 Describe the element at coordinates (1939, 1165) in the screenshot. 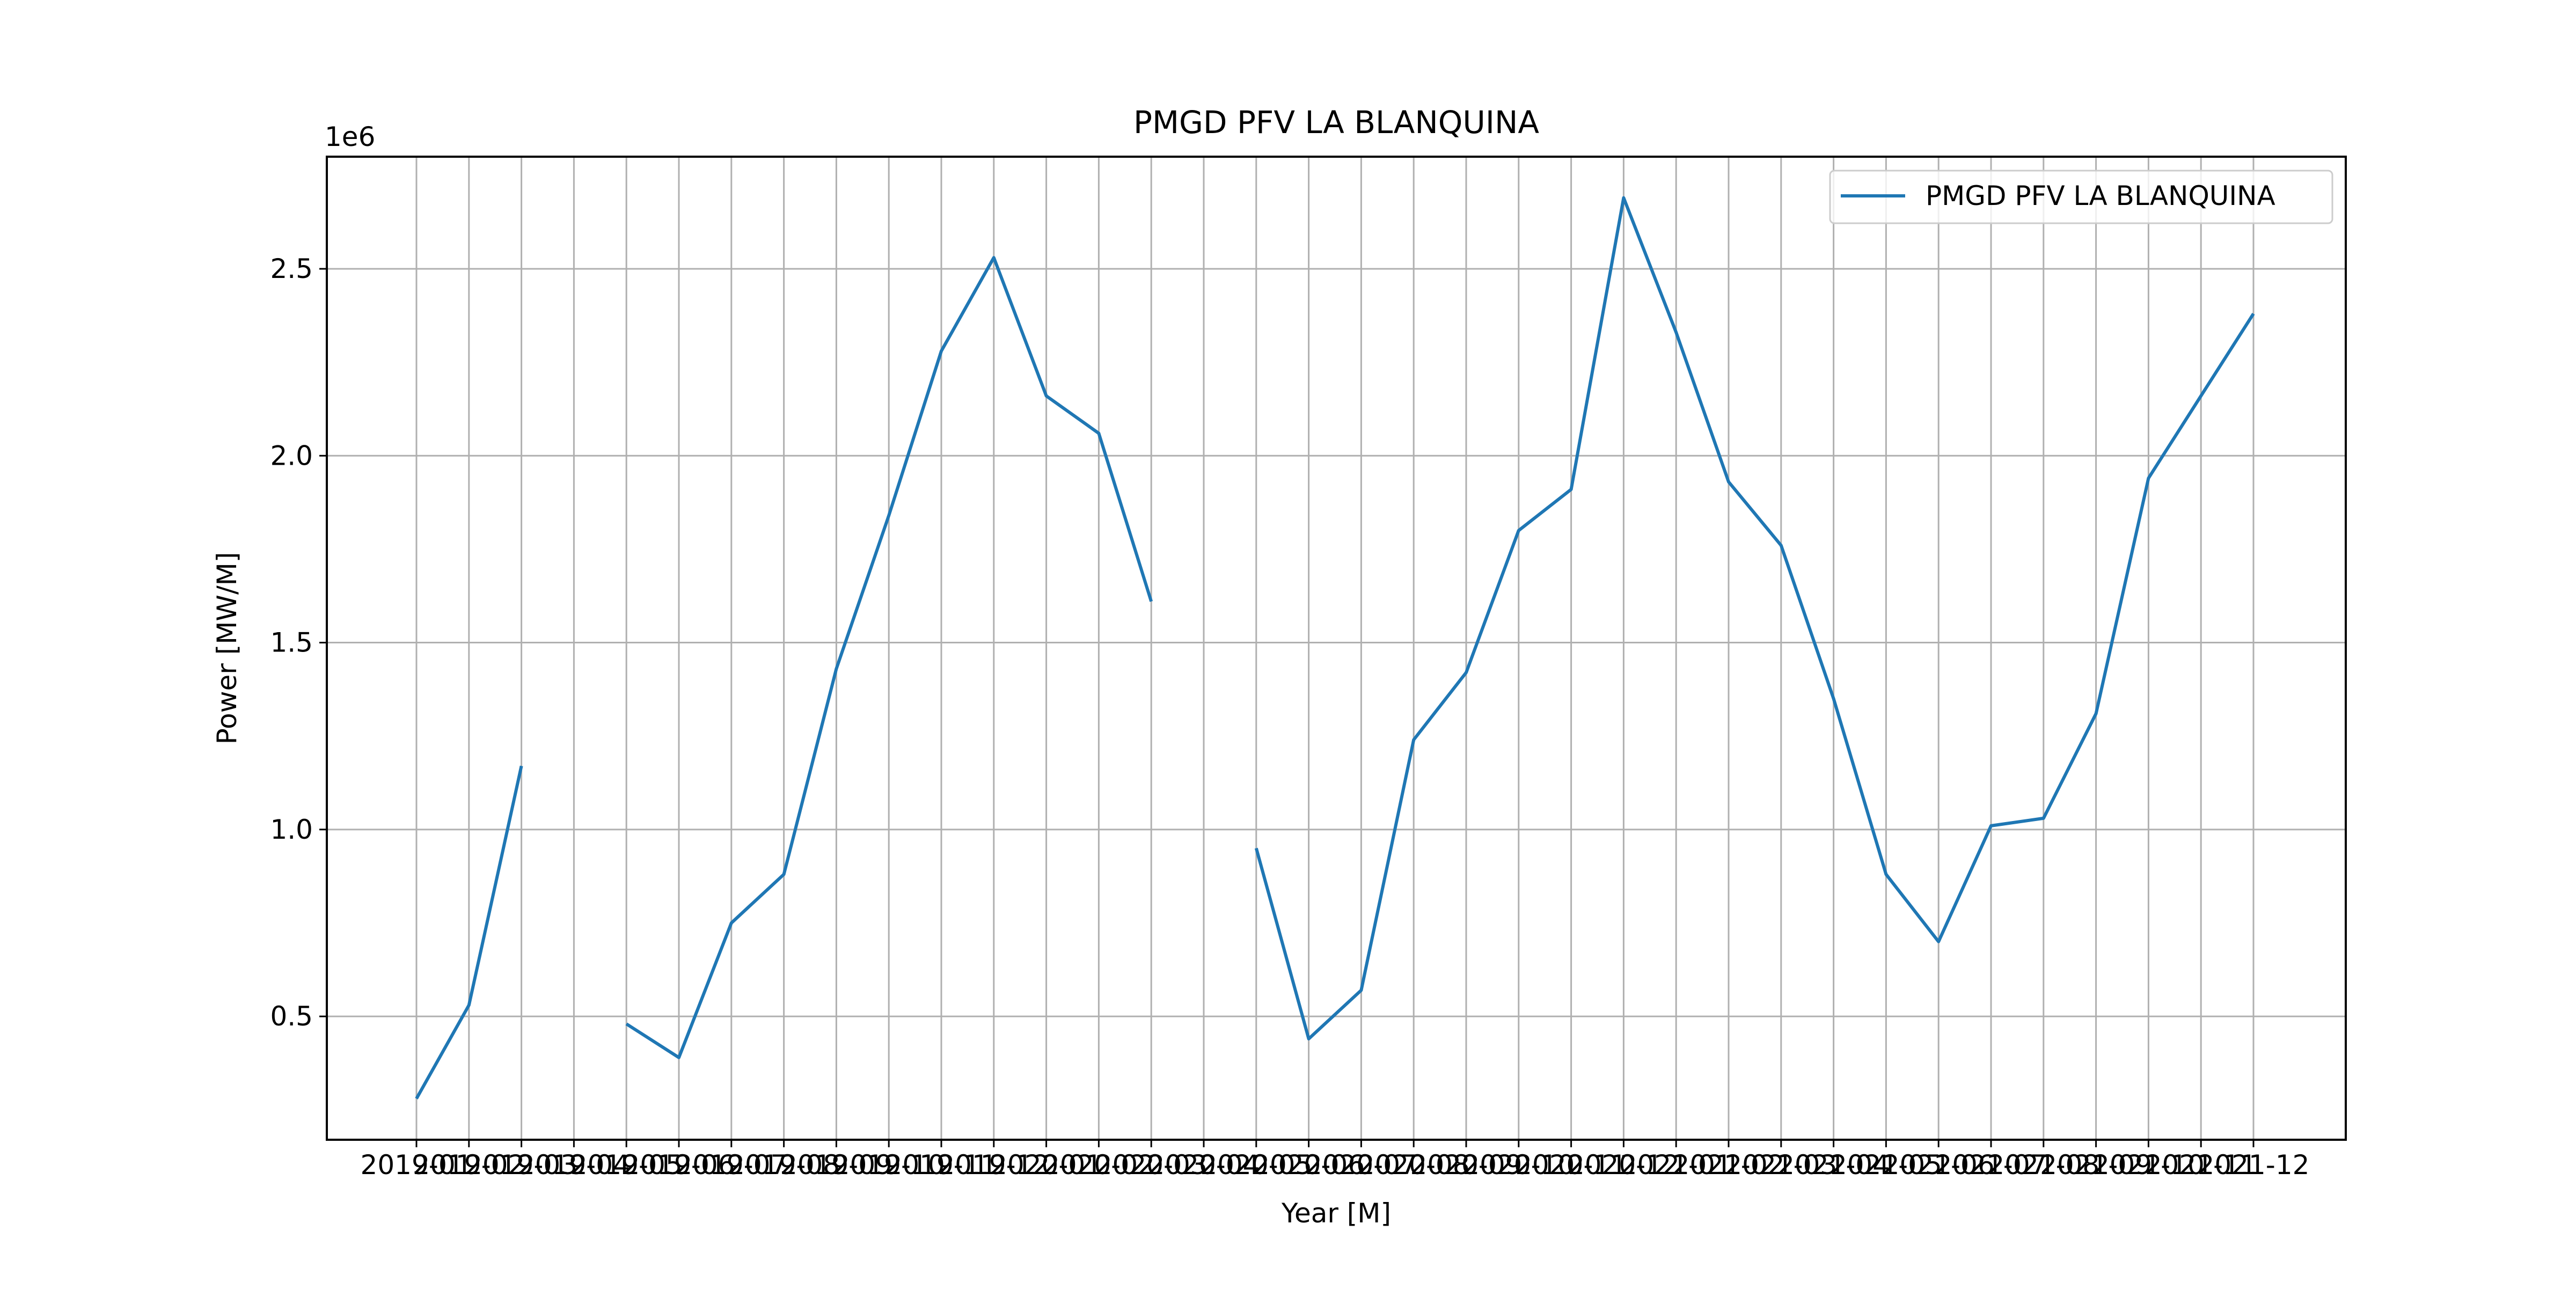

I see `x-tick-label: 2021-06` at that location.